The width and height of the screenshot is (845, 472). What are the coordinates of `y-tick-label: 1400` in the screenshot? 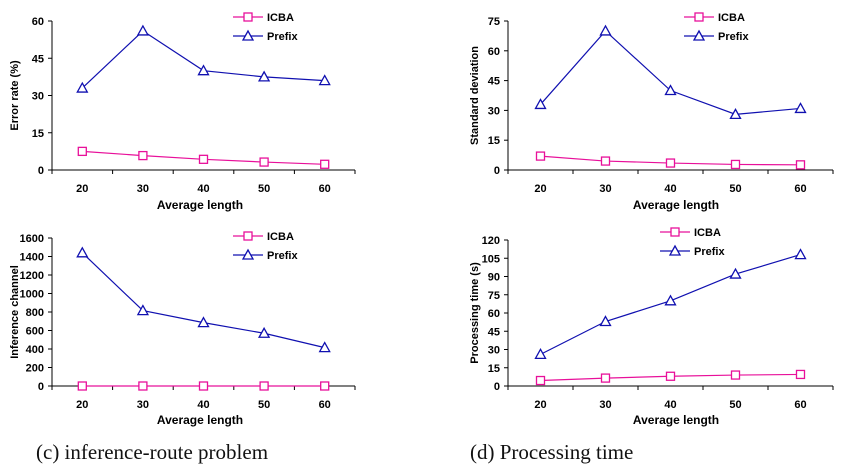 It's located at (32, 258).